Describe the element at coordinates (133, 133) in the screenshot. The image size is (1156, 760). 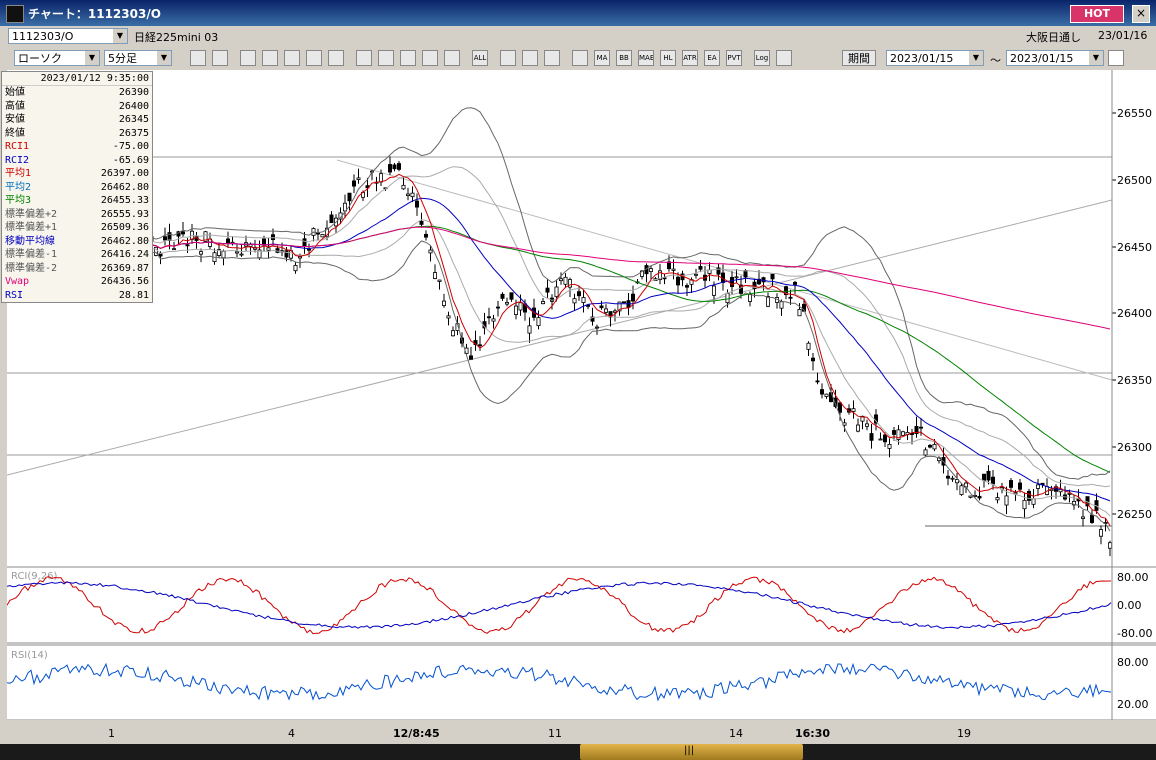
I see `info-value: 26375` at that location.